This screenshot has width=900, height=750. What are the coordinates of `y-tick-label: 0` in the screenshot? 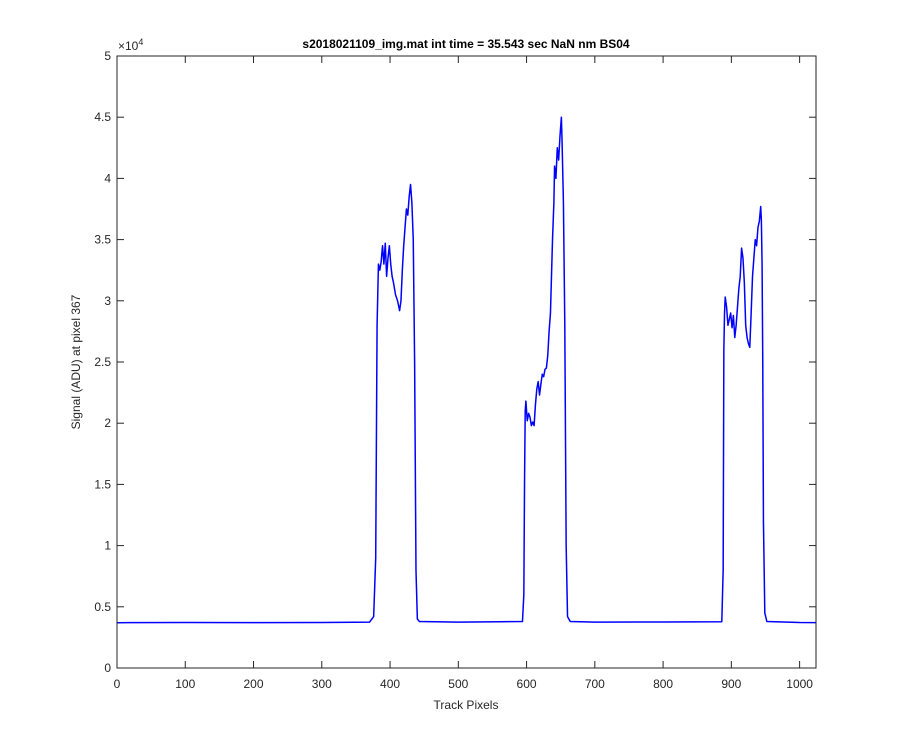 It's located at (107, 668).